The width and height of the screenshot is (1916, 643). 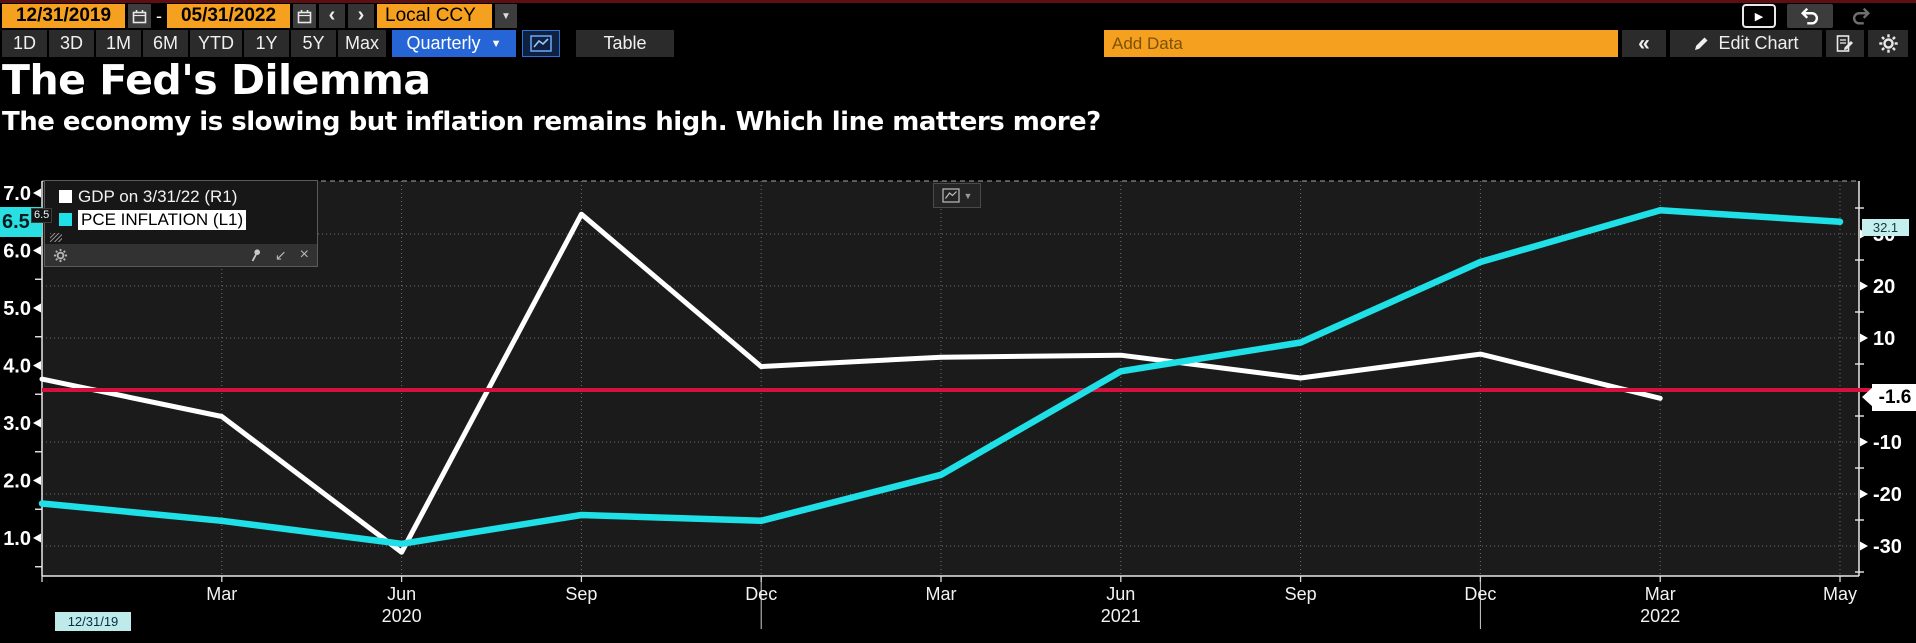 I want to click on pce-series-swatch, so click(x=65, y=219).